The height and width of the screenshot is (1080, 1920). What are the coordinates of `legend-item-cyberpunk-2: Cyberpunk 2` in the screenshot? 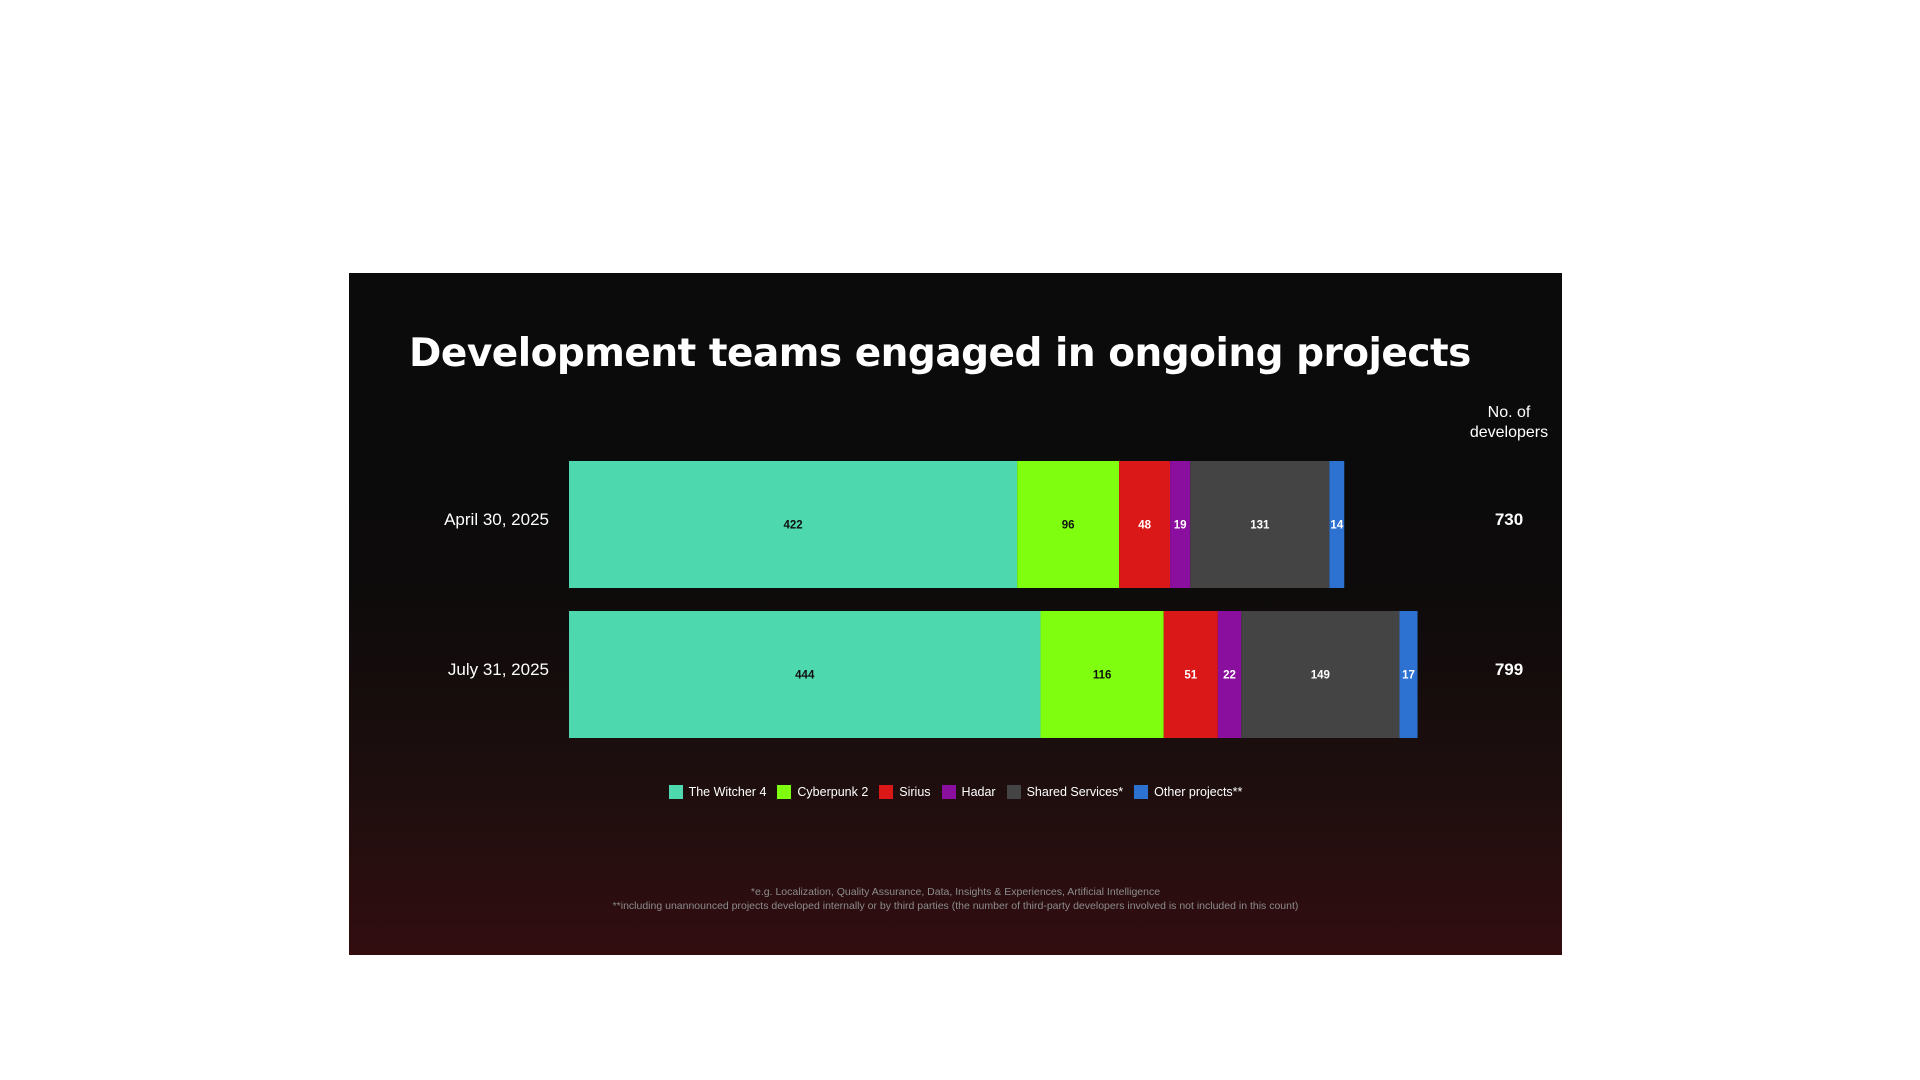 It's located at (822, 792).